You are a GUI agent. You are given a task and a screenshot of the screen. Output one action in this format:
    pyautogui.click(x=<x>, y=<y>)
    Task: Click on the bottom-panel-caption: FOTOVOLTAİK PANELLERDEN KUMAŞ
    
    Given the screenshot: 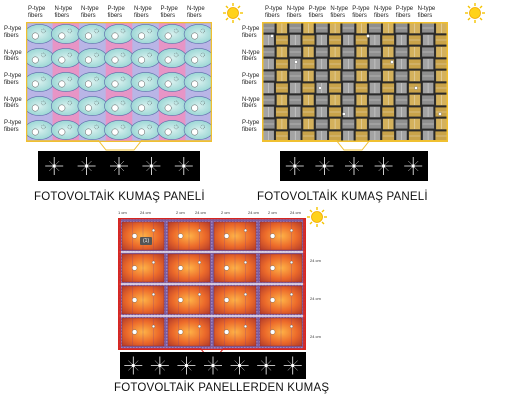 What is the action you would take?
    pyautogui.click(x=222, y=388)
    